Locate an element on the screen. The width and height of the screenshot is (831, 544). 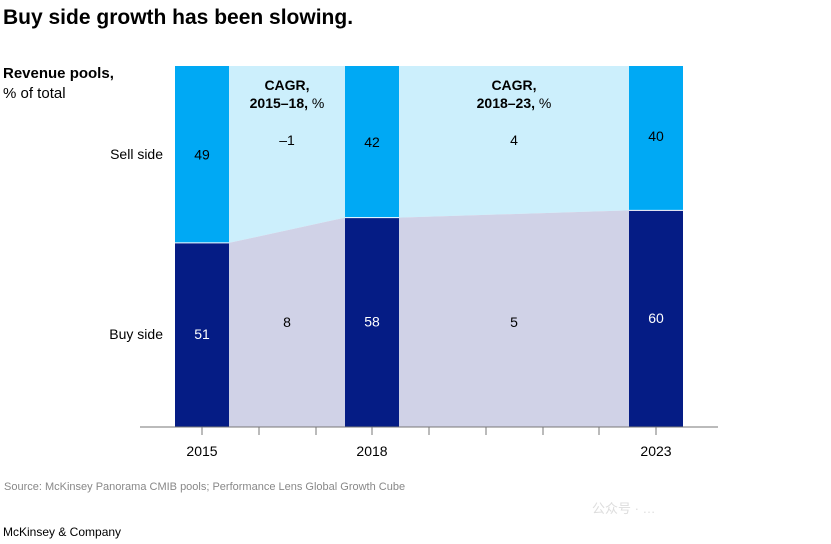
data-label-sell-2023: 40 is located at coordinates (656, 136).